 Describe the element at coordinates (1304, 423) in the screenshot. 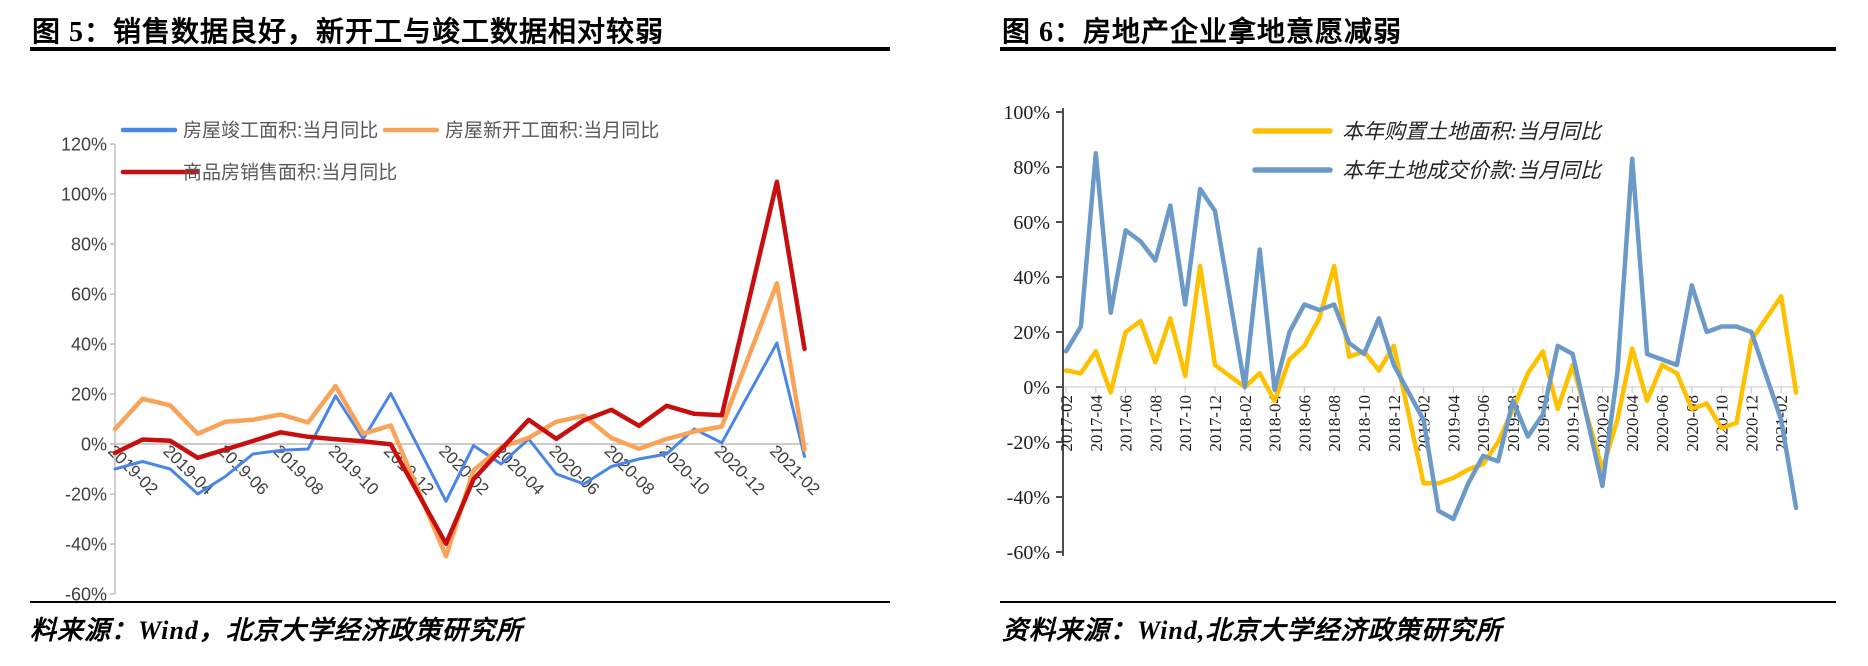

I see `x-tick-label: 2018-06` at that location.